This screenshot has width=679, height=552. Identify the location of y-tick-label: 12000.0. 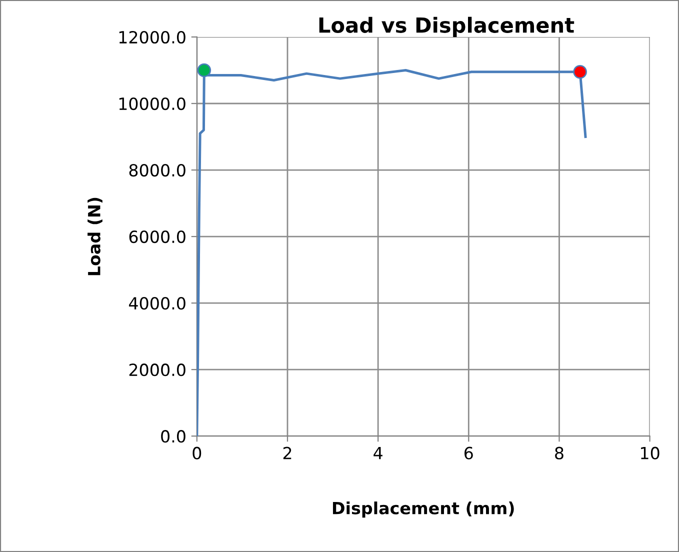
(152, 37).